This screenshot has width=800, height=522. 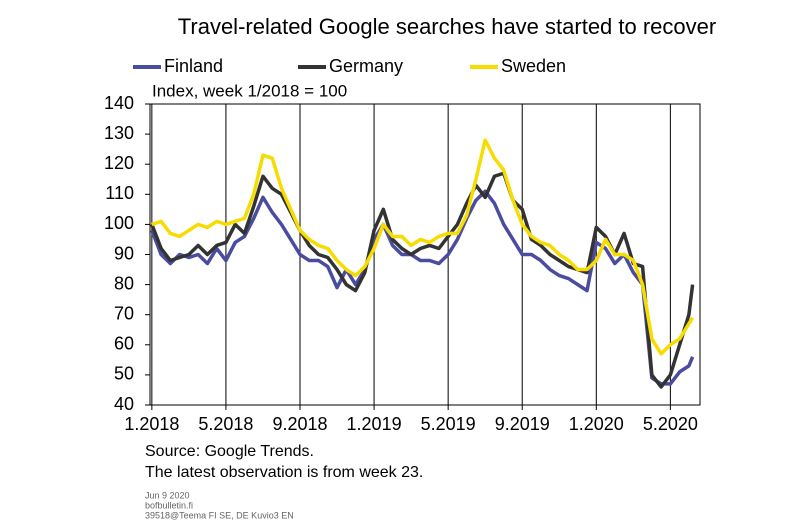 What do you see at coordinates (119, 223) in the screenshot?
I see `y-tick-label: 100` at bounding box center [119, 223].